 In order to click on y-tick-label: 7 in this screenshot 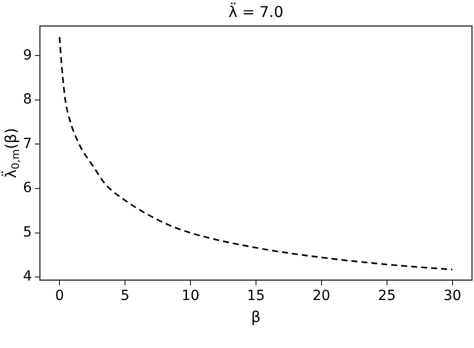, I will do `click(27, 144)`.